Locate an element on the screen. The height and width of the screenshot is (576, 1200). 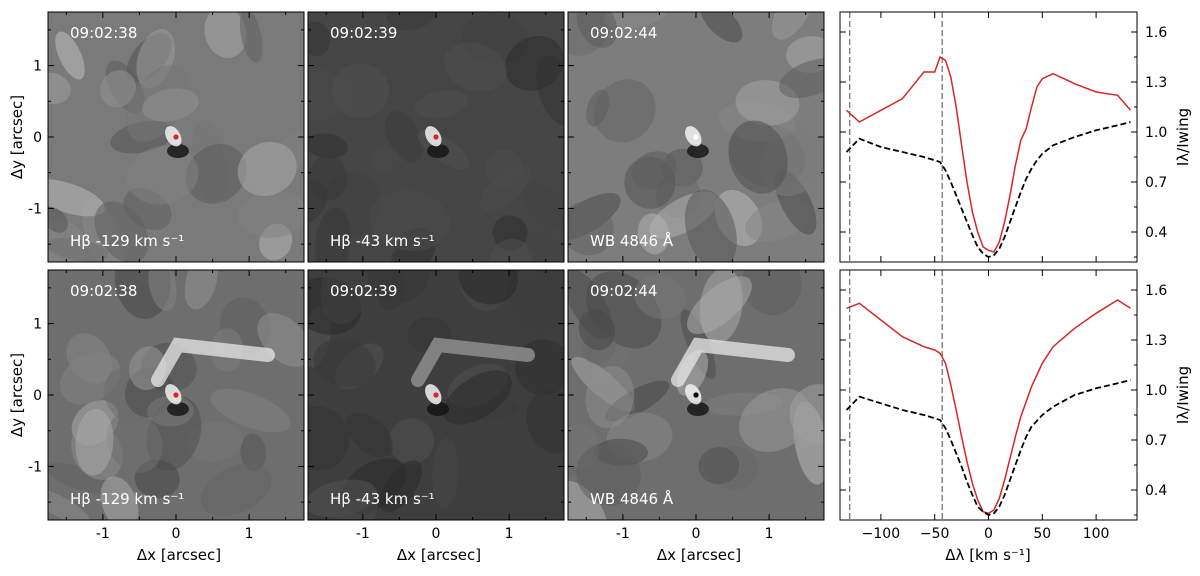
y-tick-label: 1.0 is located at coordinates (1156, 391).